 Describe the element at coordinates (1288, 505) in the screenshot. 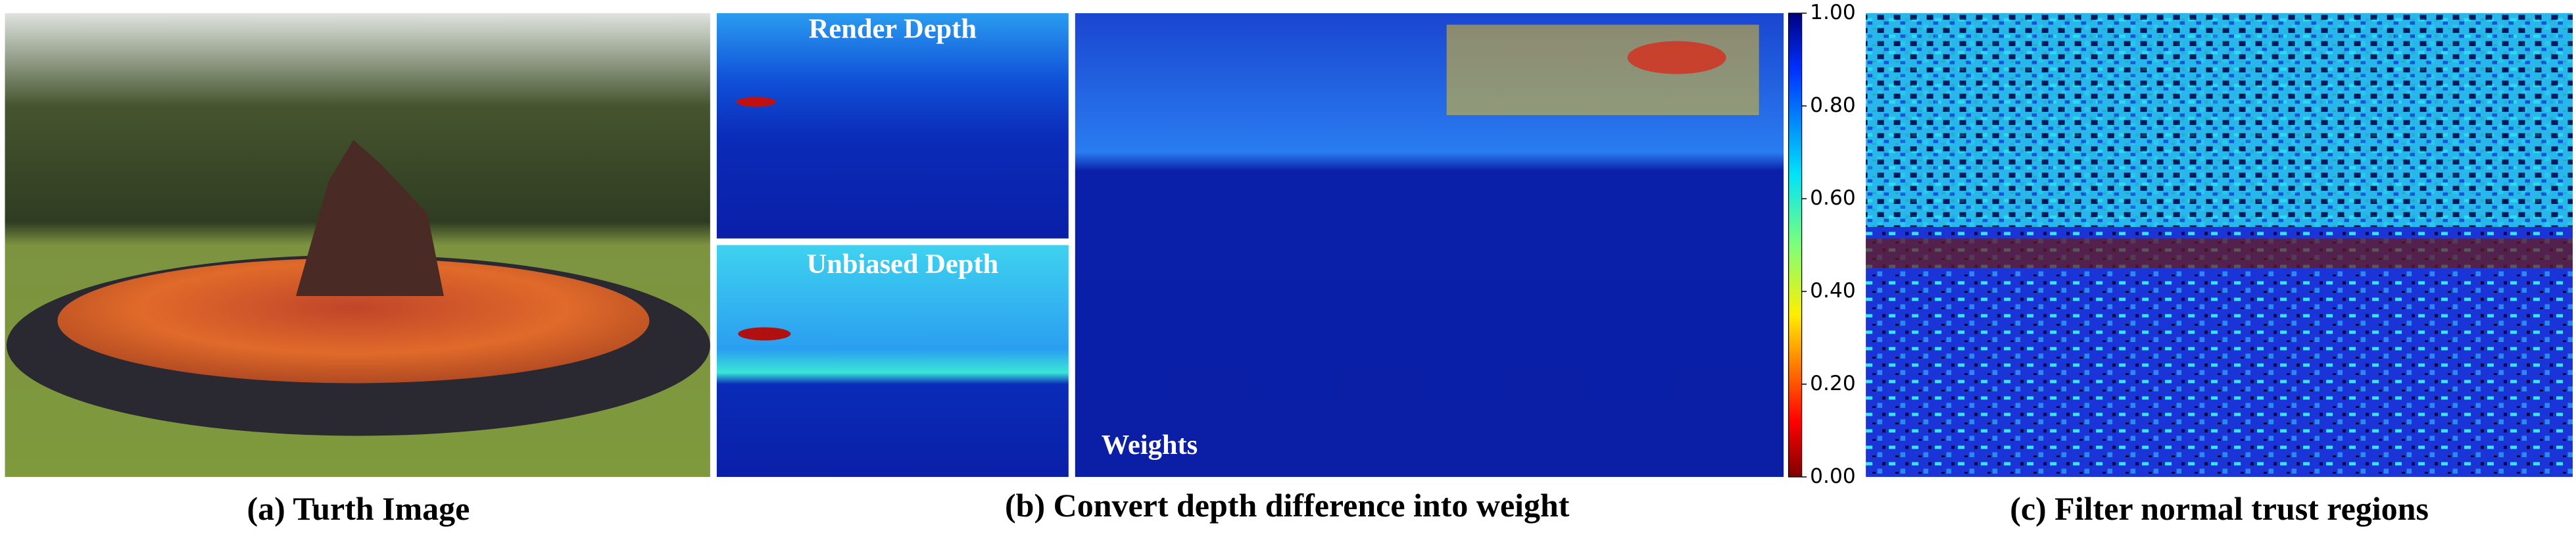

I see `caption: (b) Convert depth difference into weight` at that location.